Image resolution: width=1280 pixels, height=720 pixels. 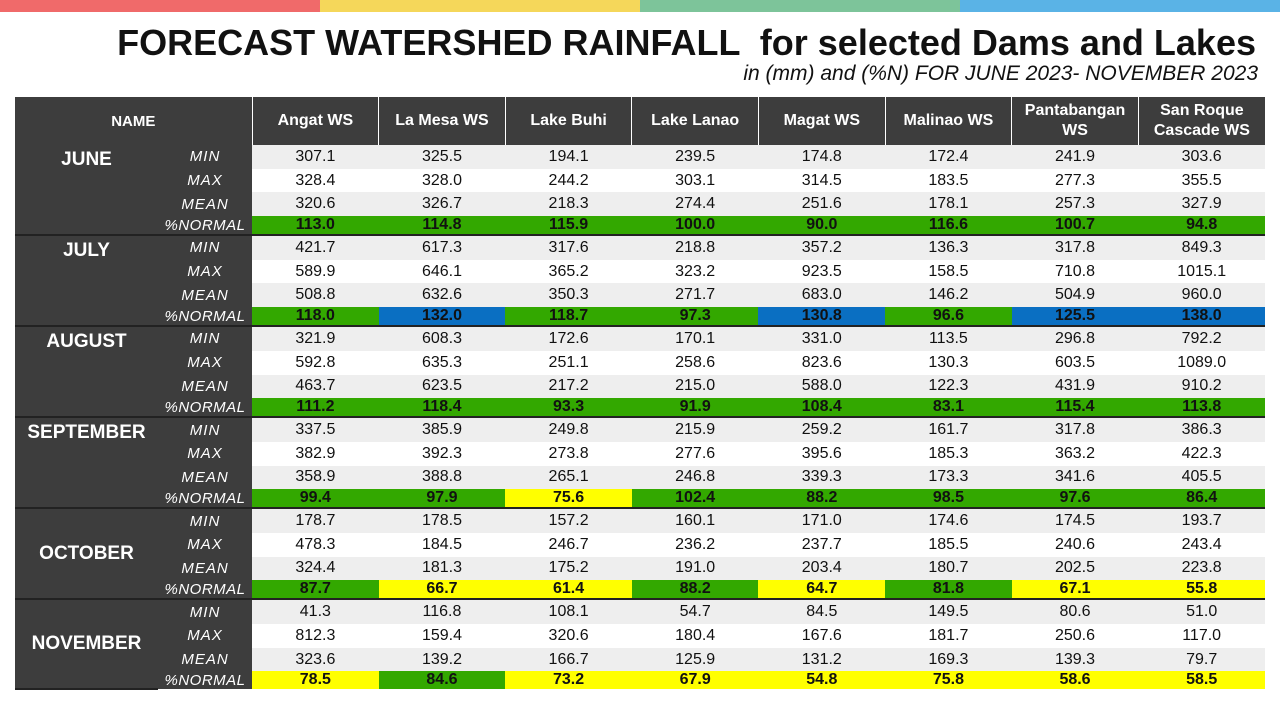 What do you see at coordinates (822, 611) in the screenshot?
I see `rainfall-value-cell: 84.5` at bounding box center [822, 611].